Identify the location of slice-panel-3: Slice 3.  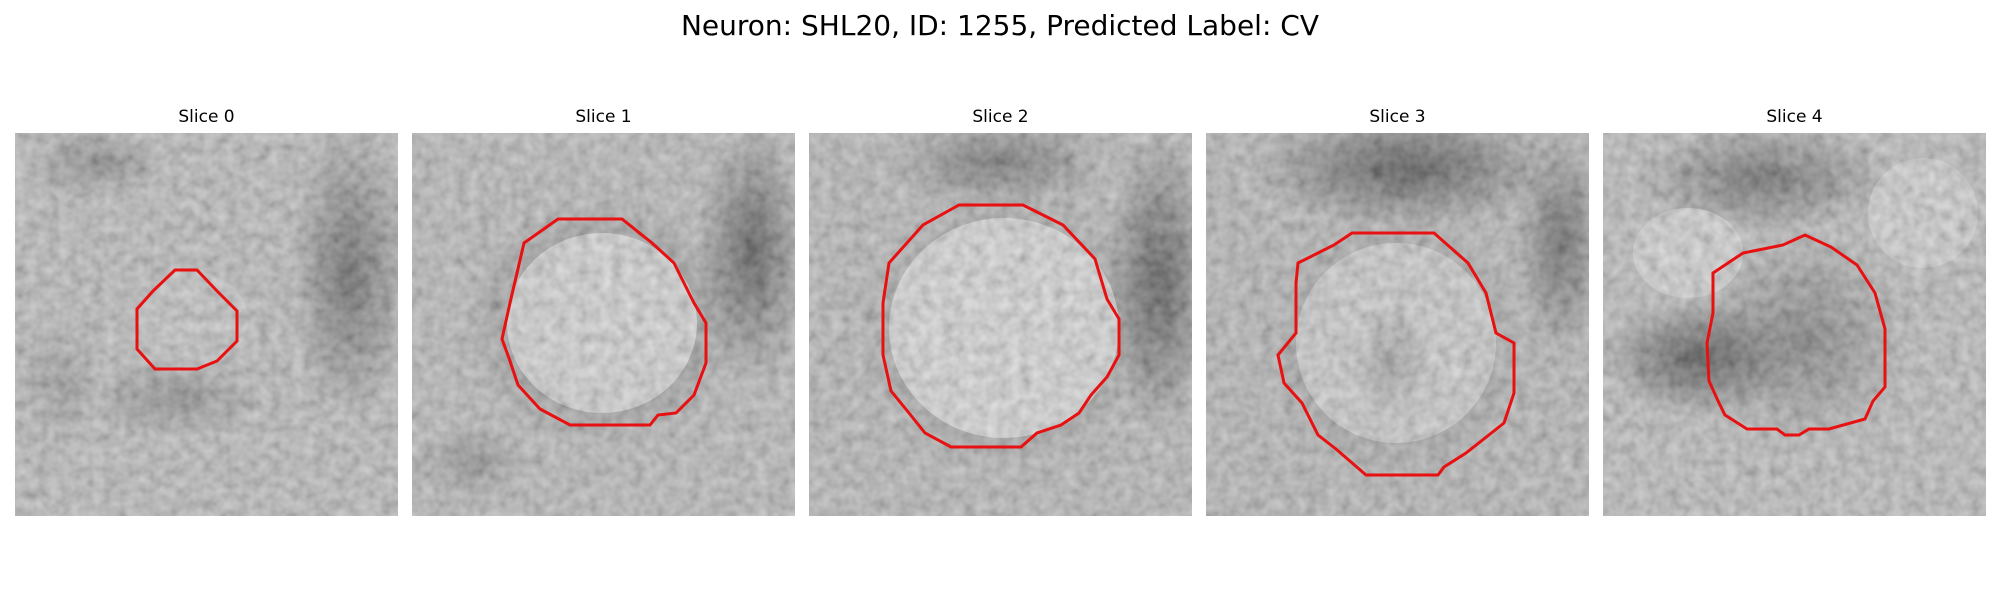
(1397, 311).